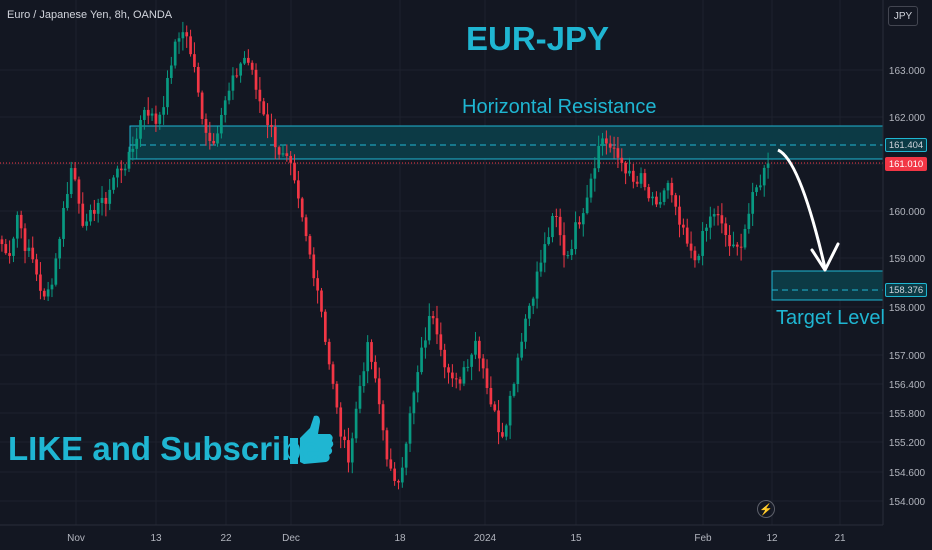  I want to click on price-tick-label: 155.200, so click(907, 443).